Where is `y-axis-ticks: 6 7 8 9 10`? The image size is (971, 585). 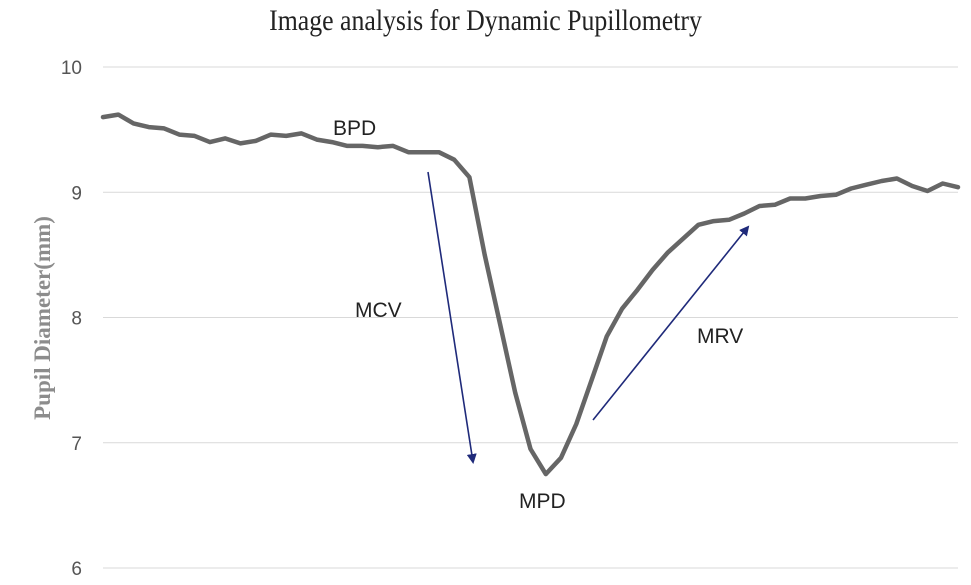
y-axis-ticks: 6 7 8 9 10 is located at coordinates (71, 319).